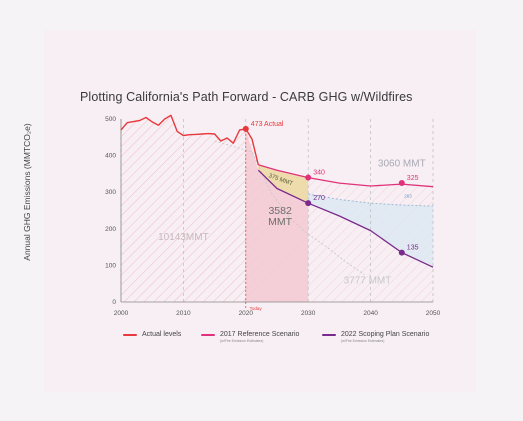 The image size is (523, 421). Describe the element at coordinates (256, 308) in the screenshot. I see `today-label: Today` at that location.